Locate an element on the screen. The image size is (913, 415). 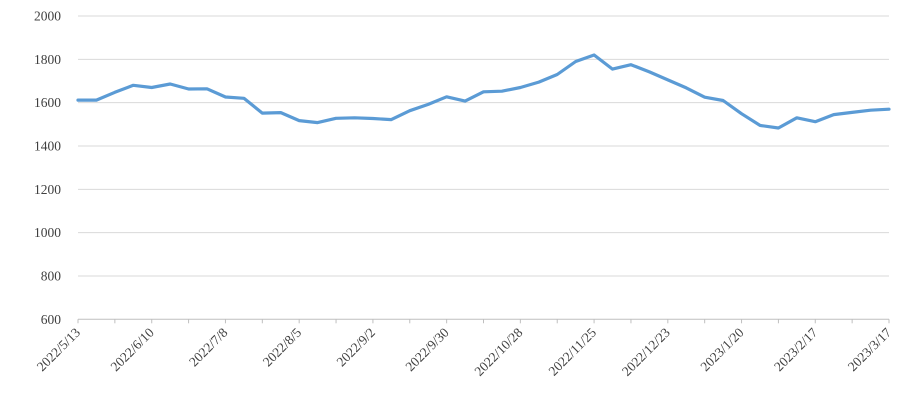
x-axis-label: 2022/6/10 is located at coordinates (132, 349).